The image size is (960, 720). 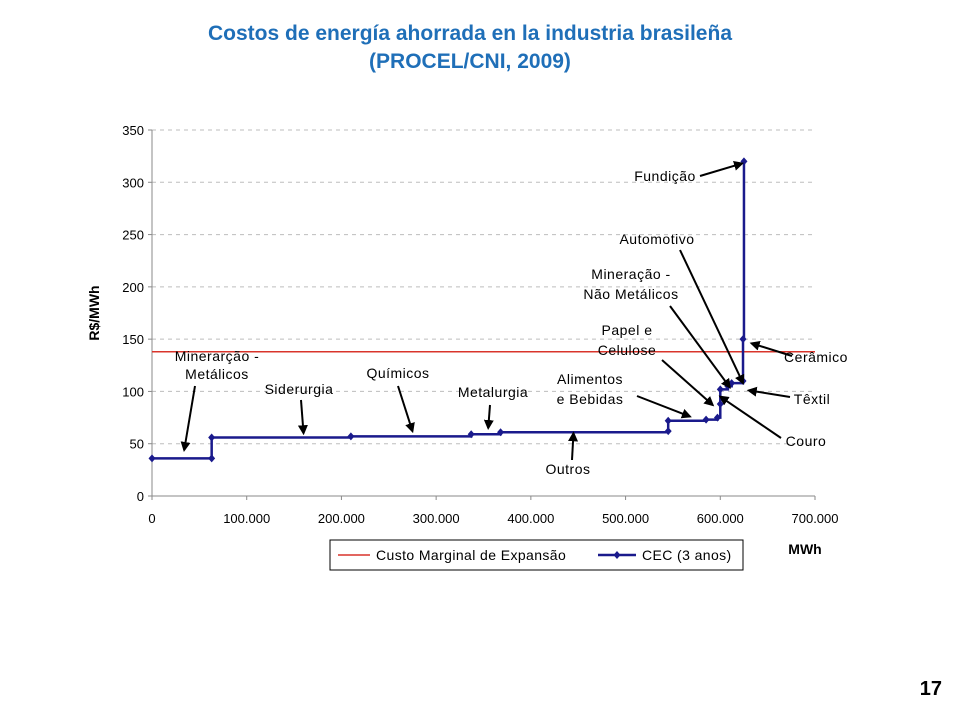 I want to click on annotation: Cerâmico, so click(x=798, y=352).